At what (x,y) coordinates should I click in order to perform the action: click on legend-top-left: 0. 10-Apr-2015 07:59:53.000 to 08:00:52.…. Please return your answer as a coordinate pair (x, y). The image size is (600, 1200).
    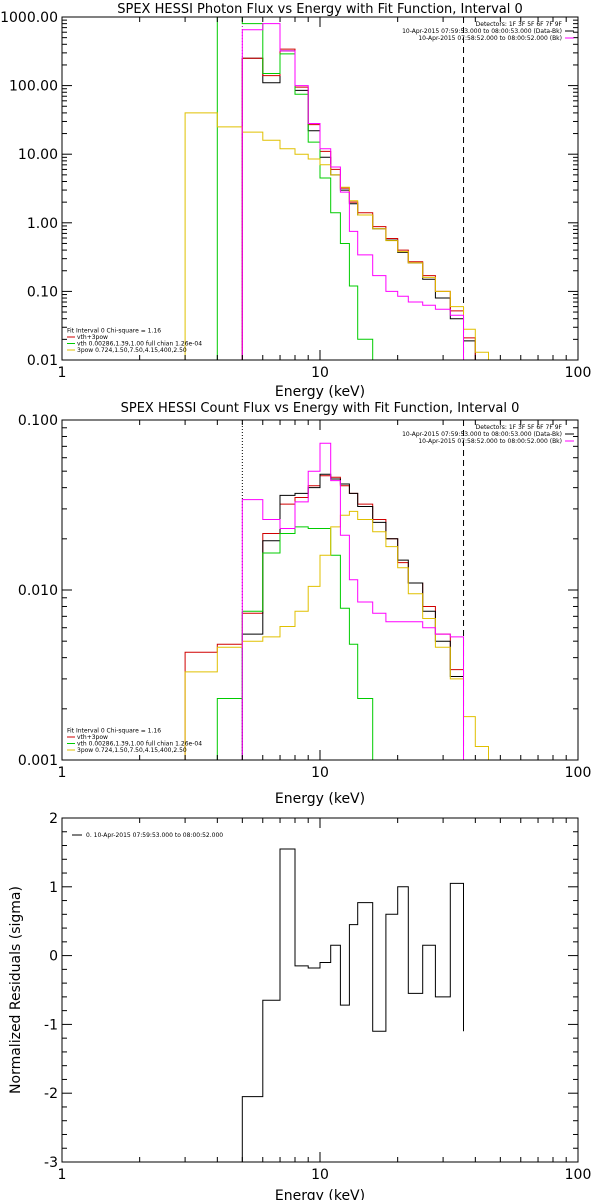
    Looking at the image, I should click on (147, 835).